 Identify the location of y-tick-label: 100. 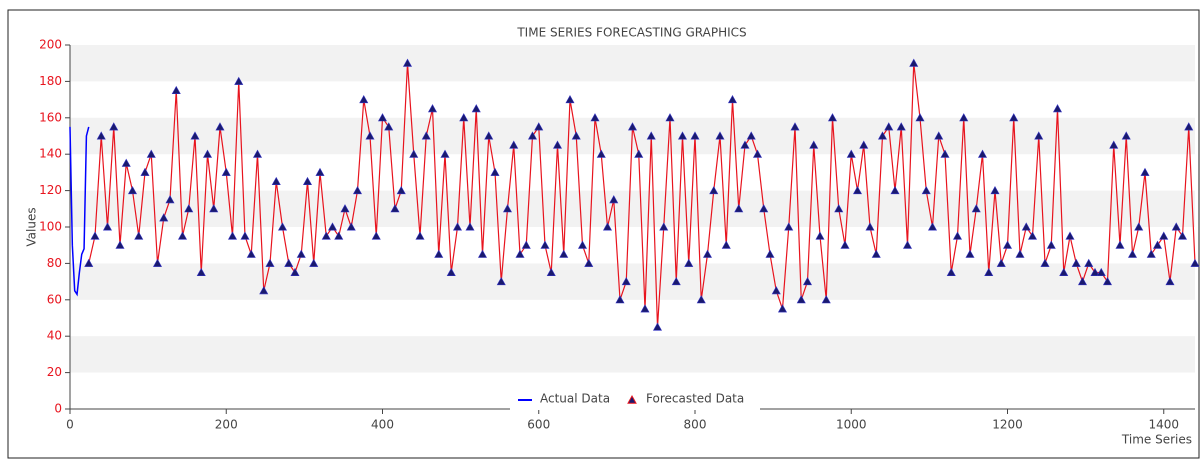
(50, 227).